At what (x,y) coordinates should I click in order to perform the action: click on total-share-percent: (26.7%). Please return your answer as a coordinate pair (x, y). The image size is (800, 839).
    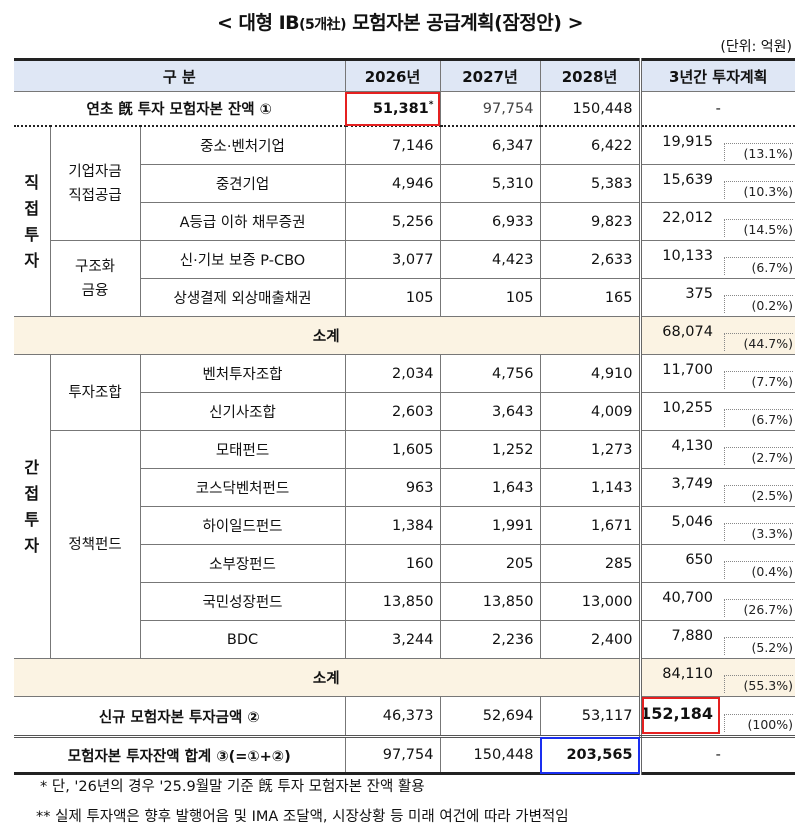
    Looking at the image, I should click on (758, 608).